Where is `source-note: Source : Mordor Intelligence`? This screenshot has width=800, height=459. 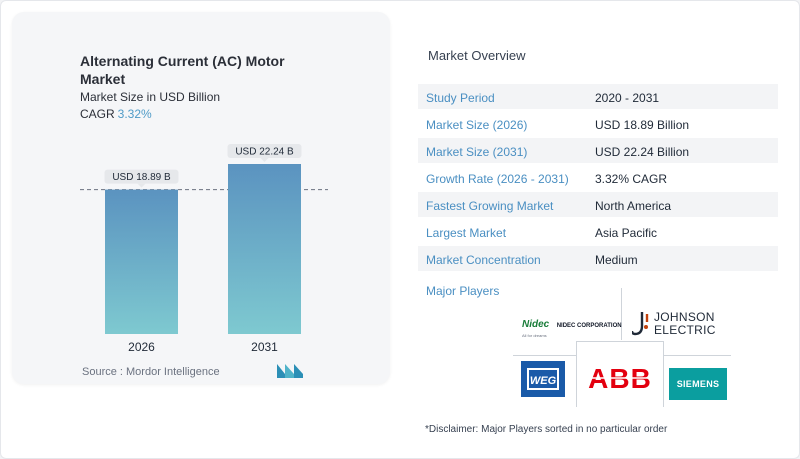
source-note: Source : Mordor Intelligence is located at coordinates (151, 372).